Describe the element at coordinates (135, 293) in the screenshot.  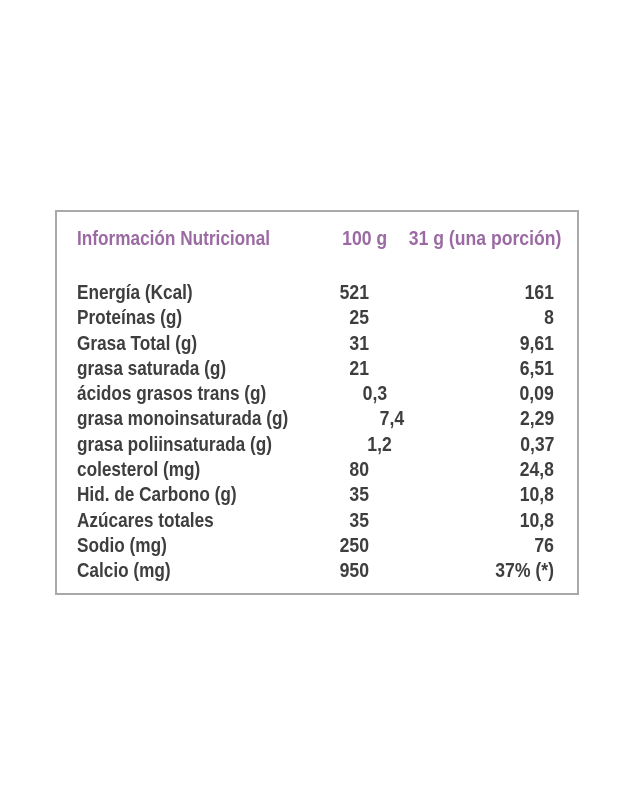
I see `nutrient-label: Energía (Kcal)` at that location.